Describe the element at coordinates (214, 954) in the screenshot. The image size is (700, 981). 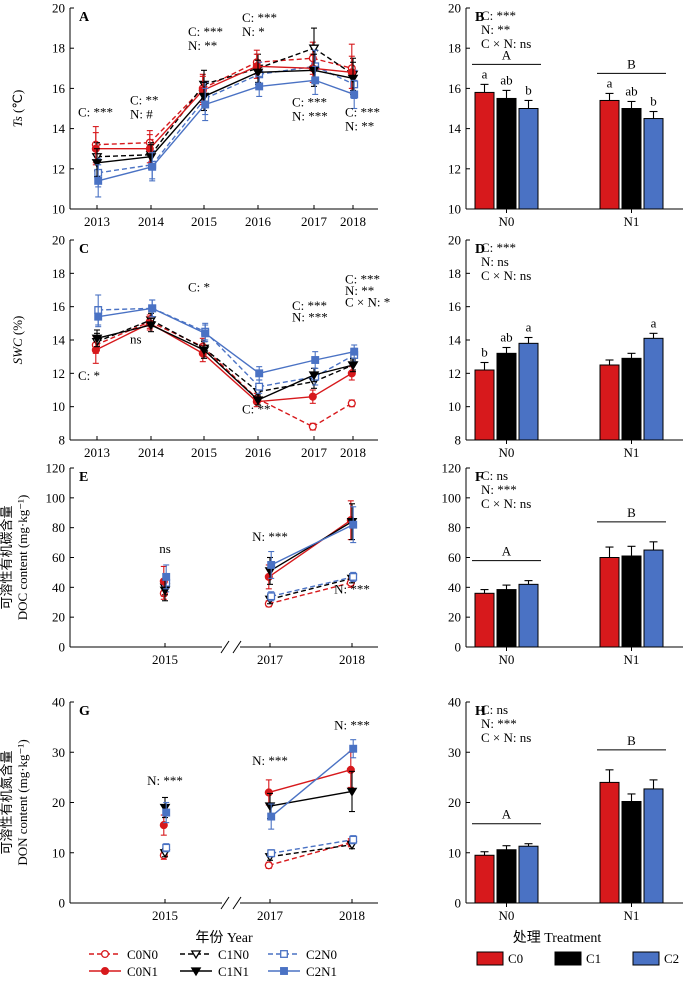
I see `legend-item-c1n0: C1N0` at that location.